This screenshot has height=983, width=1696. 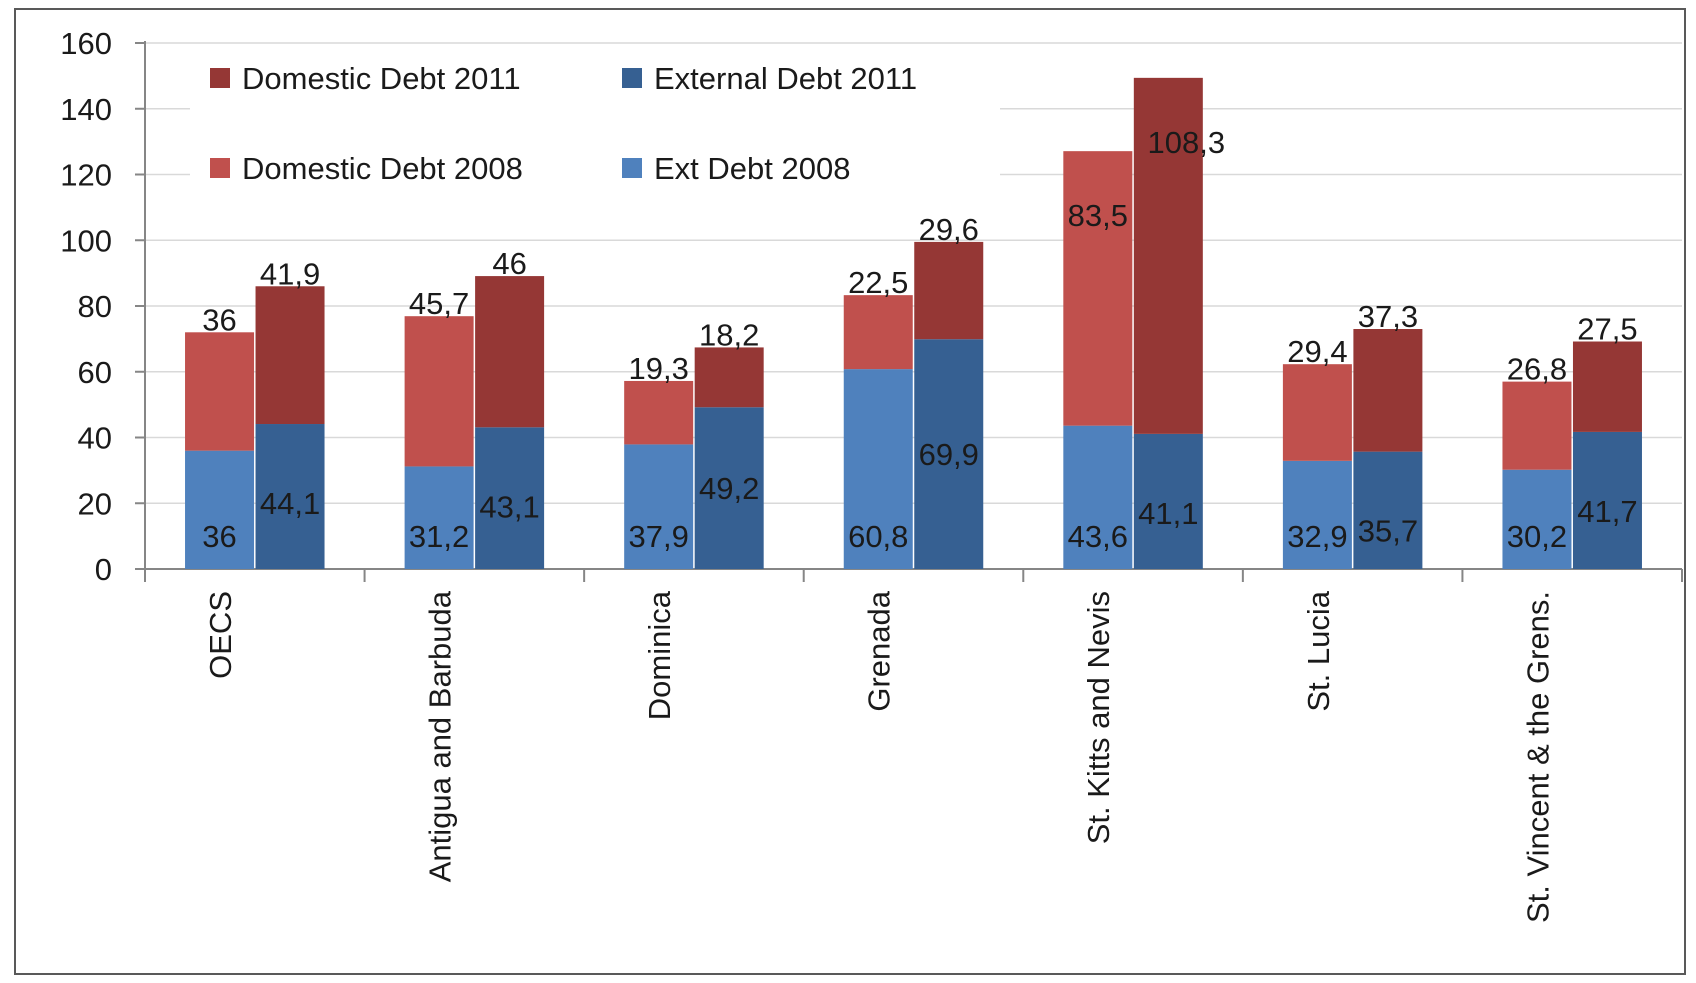 What do you see at coordinates (1607, 511) in the screenshot?
I see `data-label: 41,7` at bounding box center [1607, 511].